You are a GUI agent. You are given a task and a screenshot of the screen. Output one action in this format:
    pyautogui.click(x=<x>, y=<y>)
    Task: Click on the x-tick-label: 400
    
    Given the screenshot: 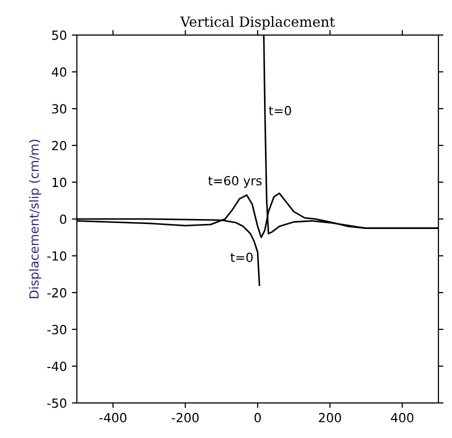 What is the action you would take?
    pyautogui.click(x=402, y=417)
    